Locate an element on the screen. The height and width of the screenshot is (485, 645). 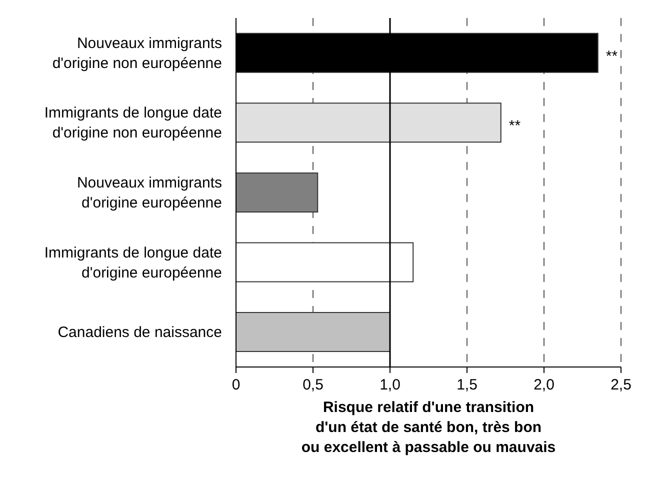
y-tick-label: Nouveaux immigrants d'origine européenne is located at coordinates (149, 193).